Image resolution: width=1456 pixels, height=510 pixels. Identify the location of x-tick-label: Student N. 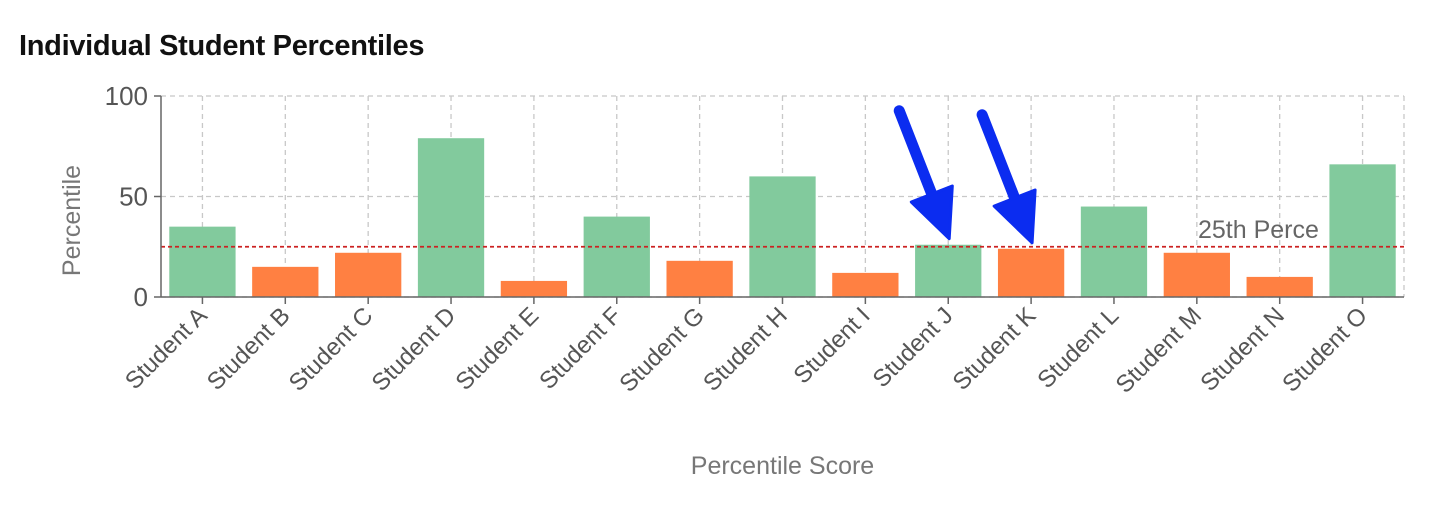
(1242, 349).